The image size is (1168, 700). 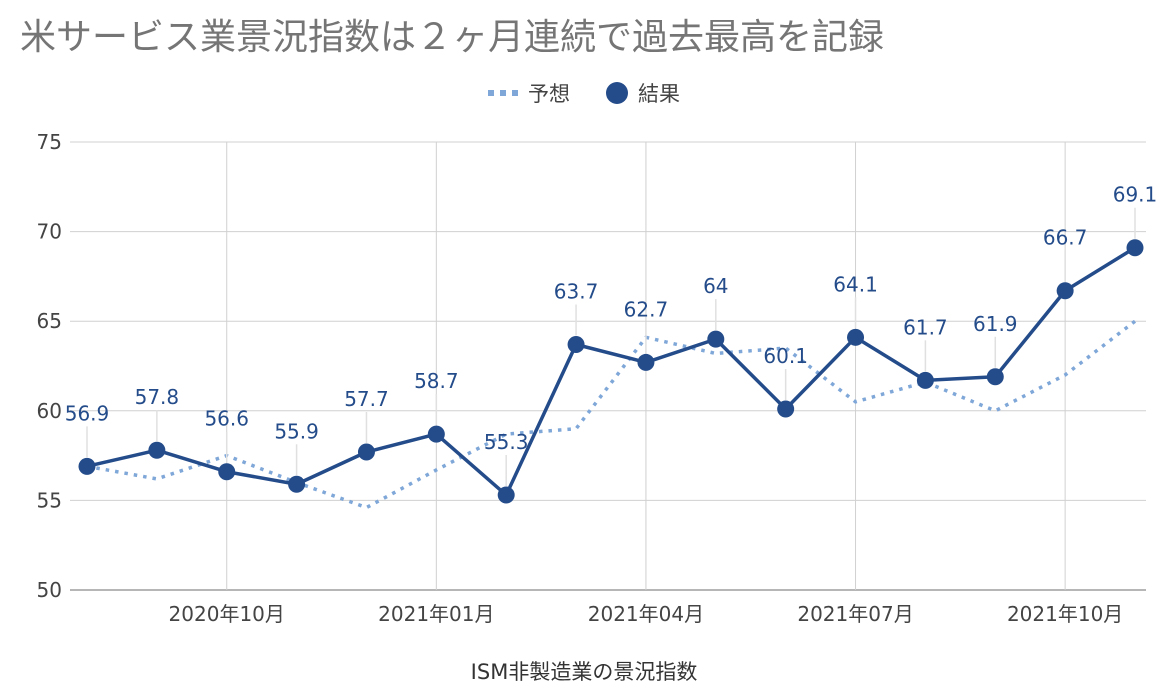 I want to click on y-tick-label: 50, so click(x=49, y=590).